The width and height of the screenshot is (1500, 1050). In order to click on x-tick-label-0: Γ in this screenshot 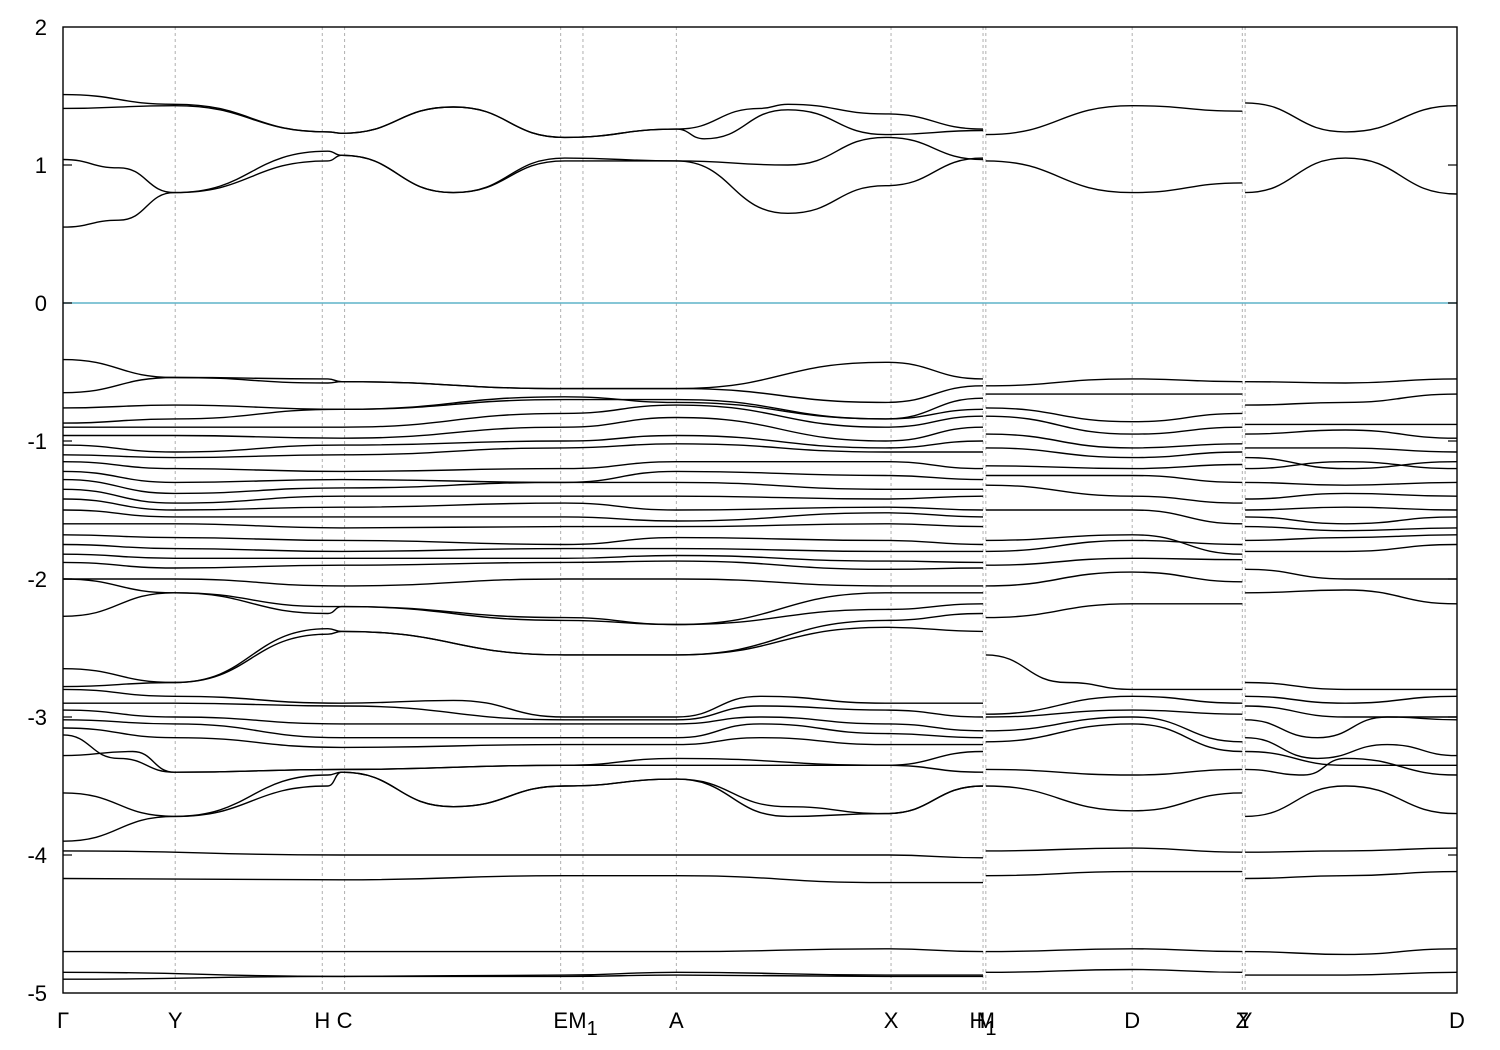, I will do `click(63, 1020)`.